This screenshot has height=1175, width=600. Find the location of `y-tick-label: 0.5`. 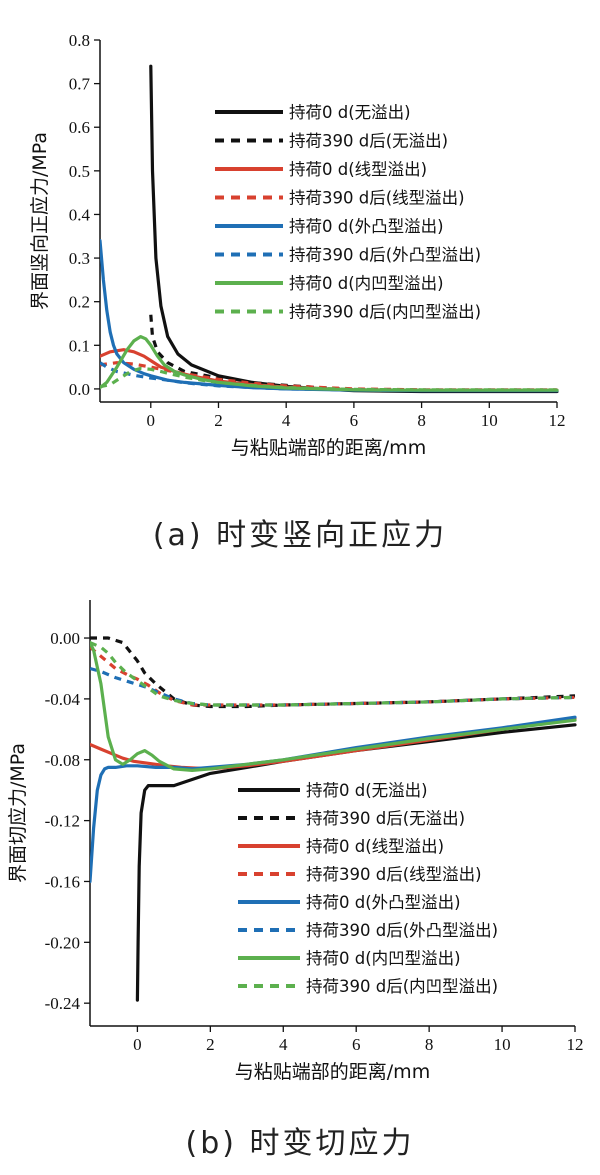

y-tick-label: 0.5 is located at coordinates (79, 171).